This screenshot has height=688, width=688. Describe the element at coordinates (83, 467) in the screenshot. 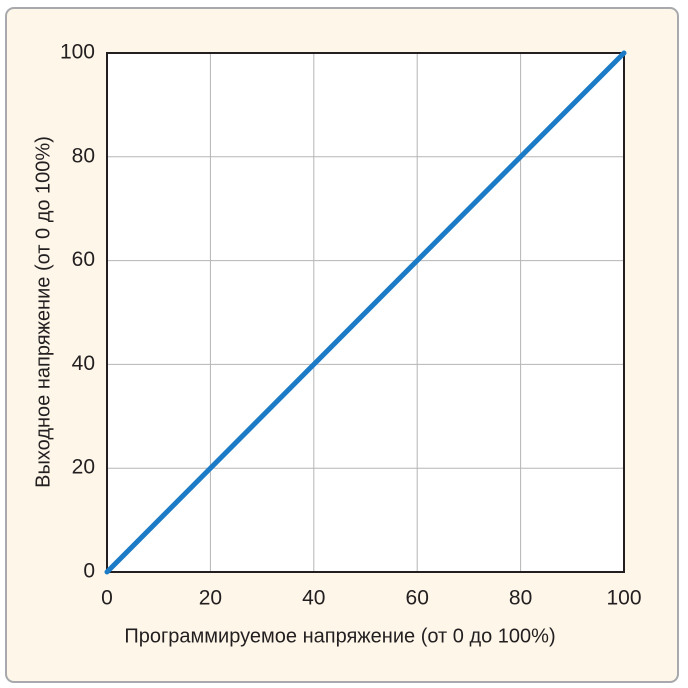

I see `y-tick-label: 20` at that location.